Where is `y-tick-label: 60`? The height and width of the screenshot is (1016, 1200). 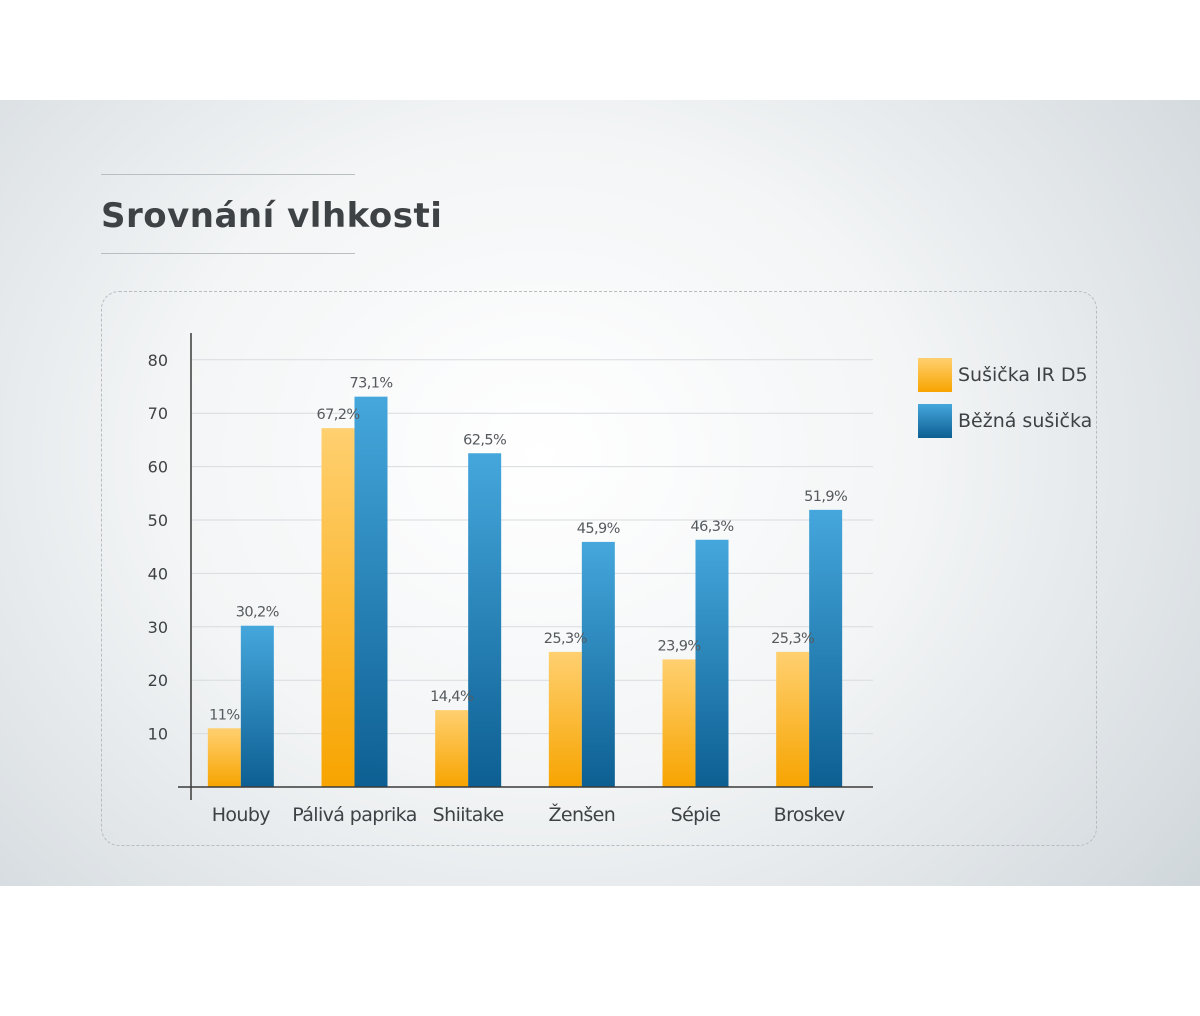 y-tick-label: 60 is located at coordinates (158, 467).